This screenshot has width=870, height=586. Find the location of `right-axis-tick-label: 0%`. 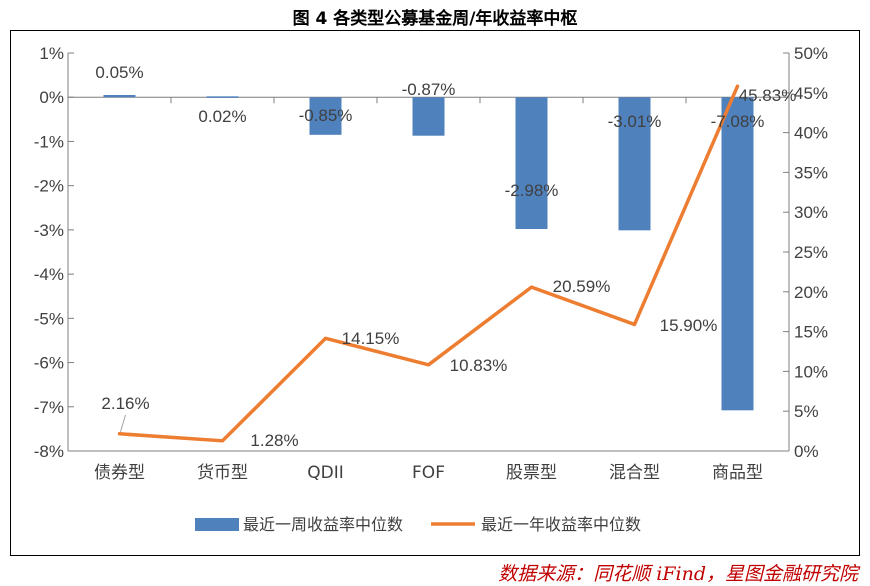

right-axis-tick-label: 0% is located at coordinates (806, 451).